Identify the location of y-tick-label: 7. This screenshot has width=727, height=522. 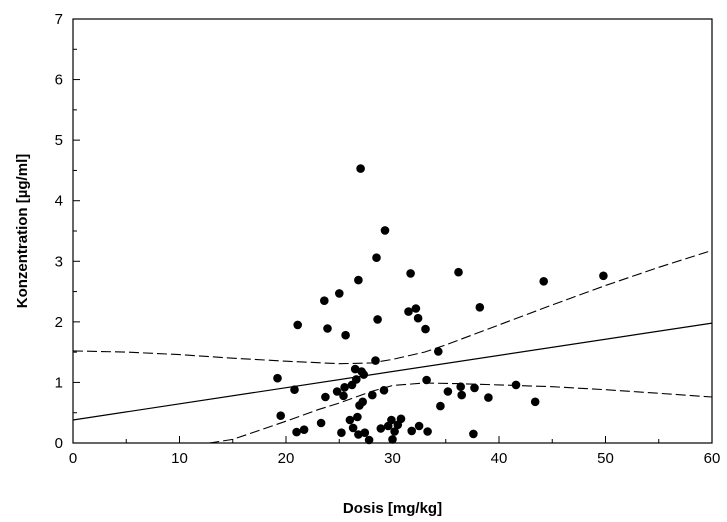
(59, 19).